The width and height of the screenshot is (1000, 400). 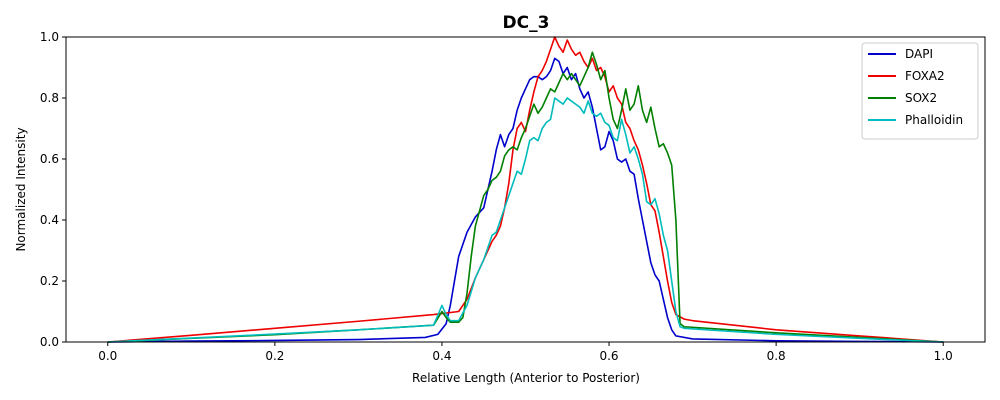 What do you see at coordinates (526, 378) in the screenshot?
I see `x-axis-label: Relative Length (Anterior to Posterior)` at bounding box center [526, 378].